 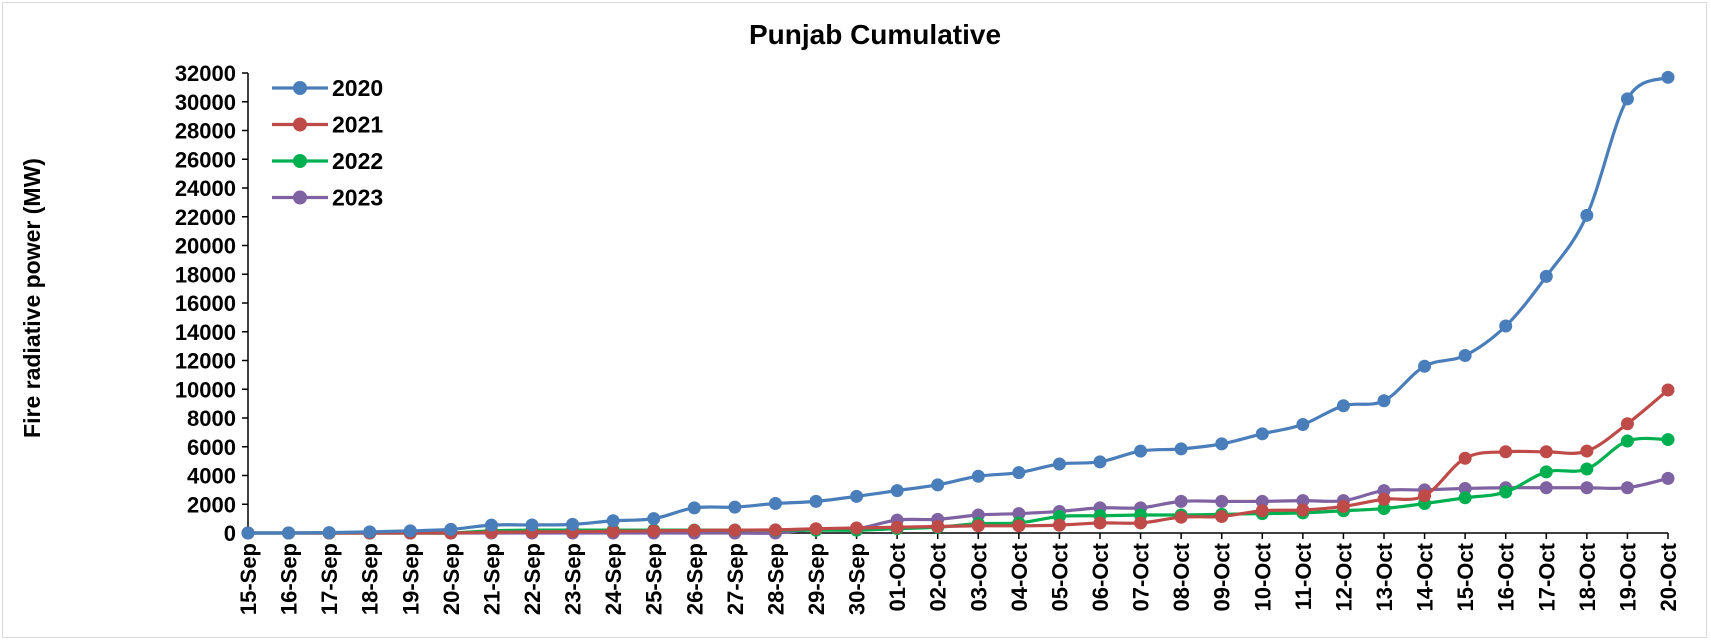 I want to click on x-tick-label: 29-Sep, so click(x=816, y=579).